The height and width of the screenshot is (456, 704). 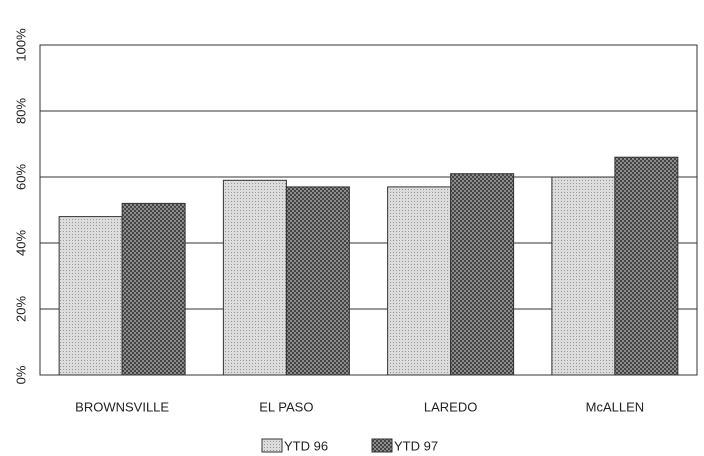 What do you see at coordinates (286, 406) in the screenshot?
I see `x-tick-label: EL PASO` at bounding box center [286, 406].